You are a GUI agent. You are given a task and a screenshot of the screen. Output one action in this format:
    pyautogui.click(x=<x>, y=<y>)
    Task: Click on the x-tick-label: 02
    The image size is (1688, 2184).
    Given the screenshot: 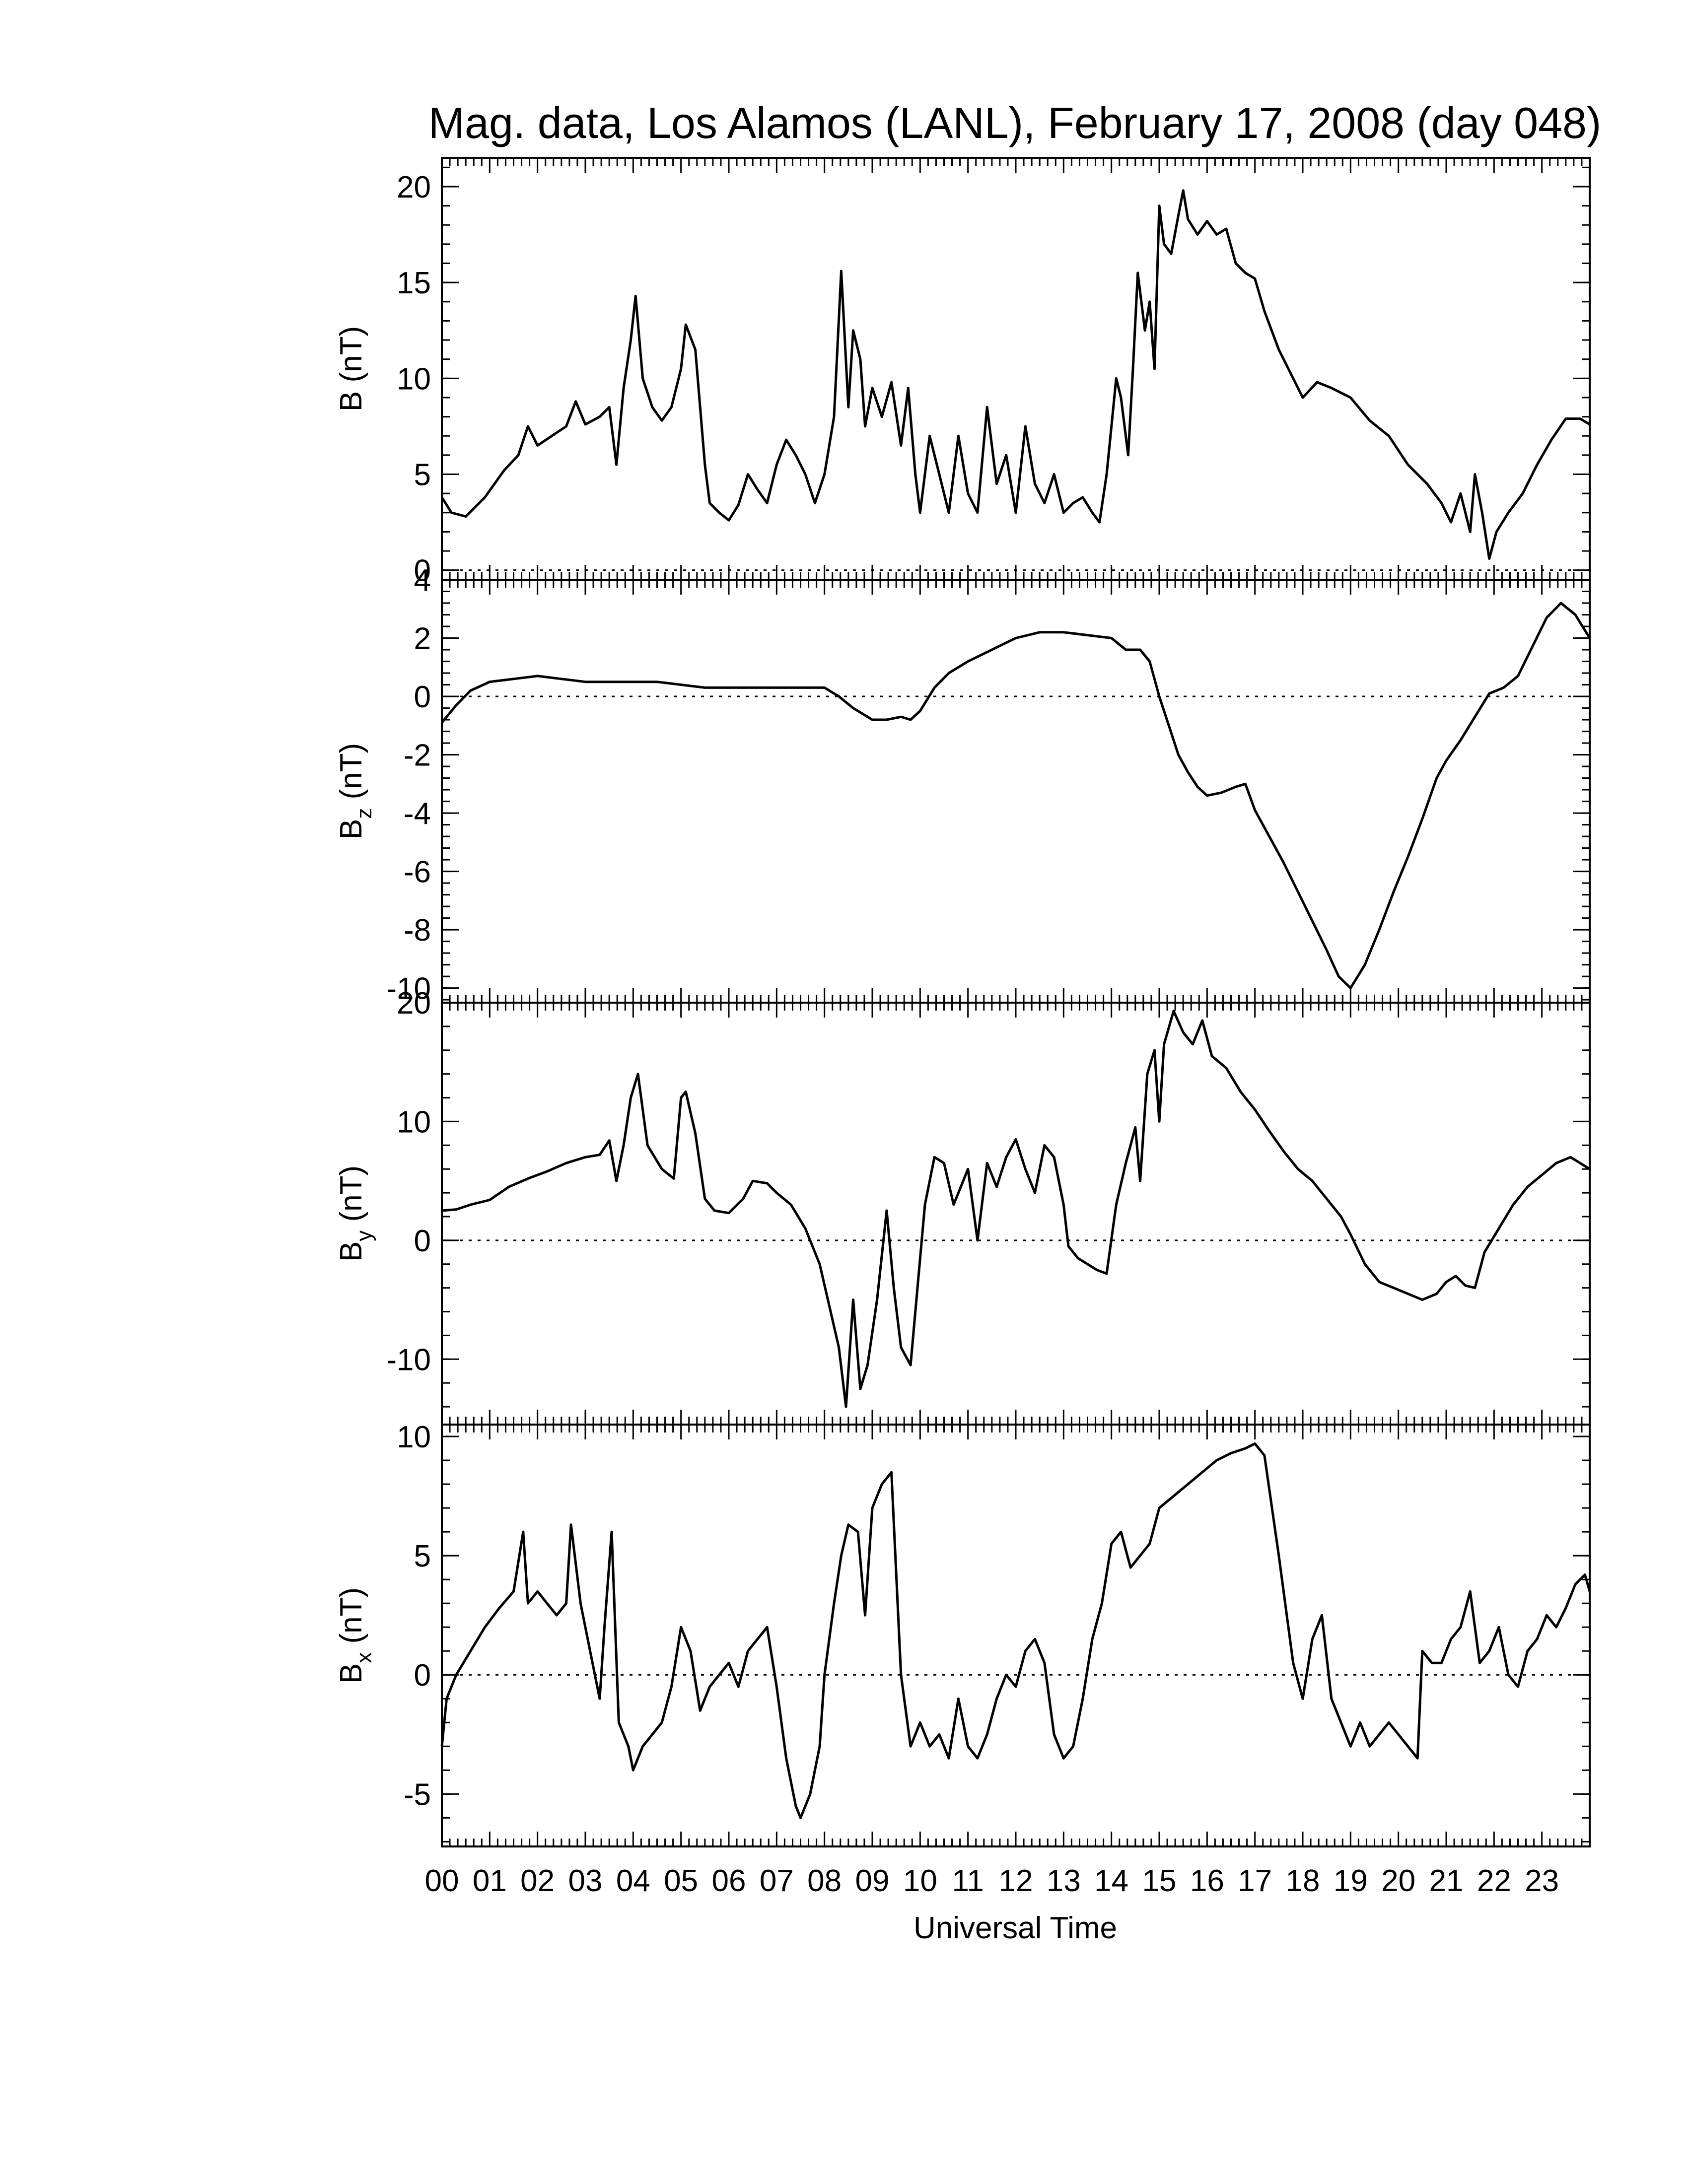 What is the action you would take?
    pyautogui.click(x=537, y=1881)
    